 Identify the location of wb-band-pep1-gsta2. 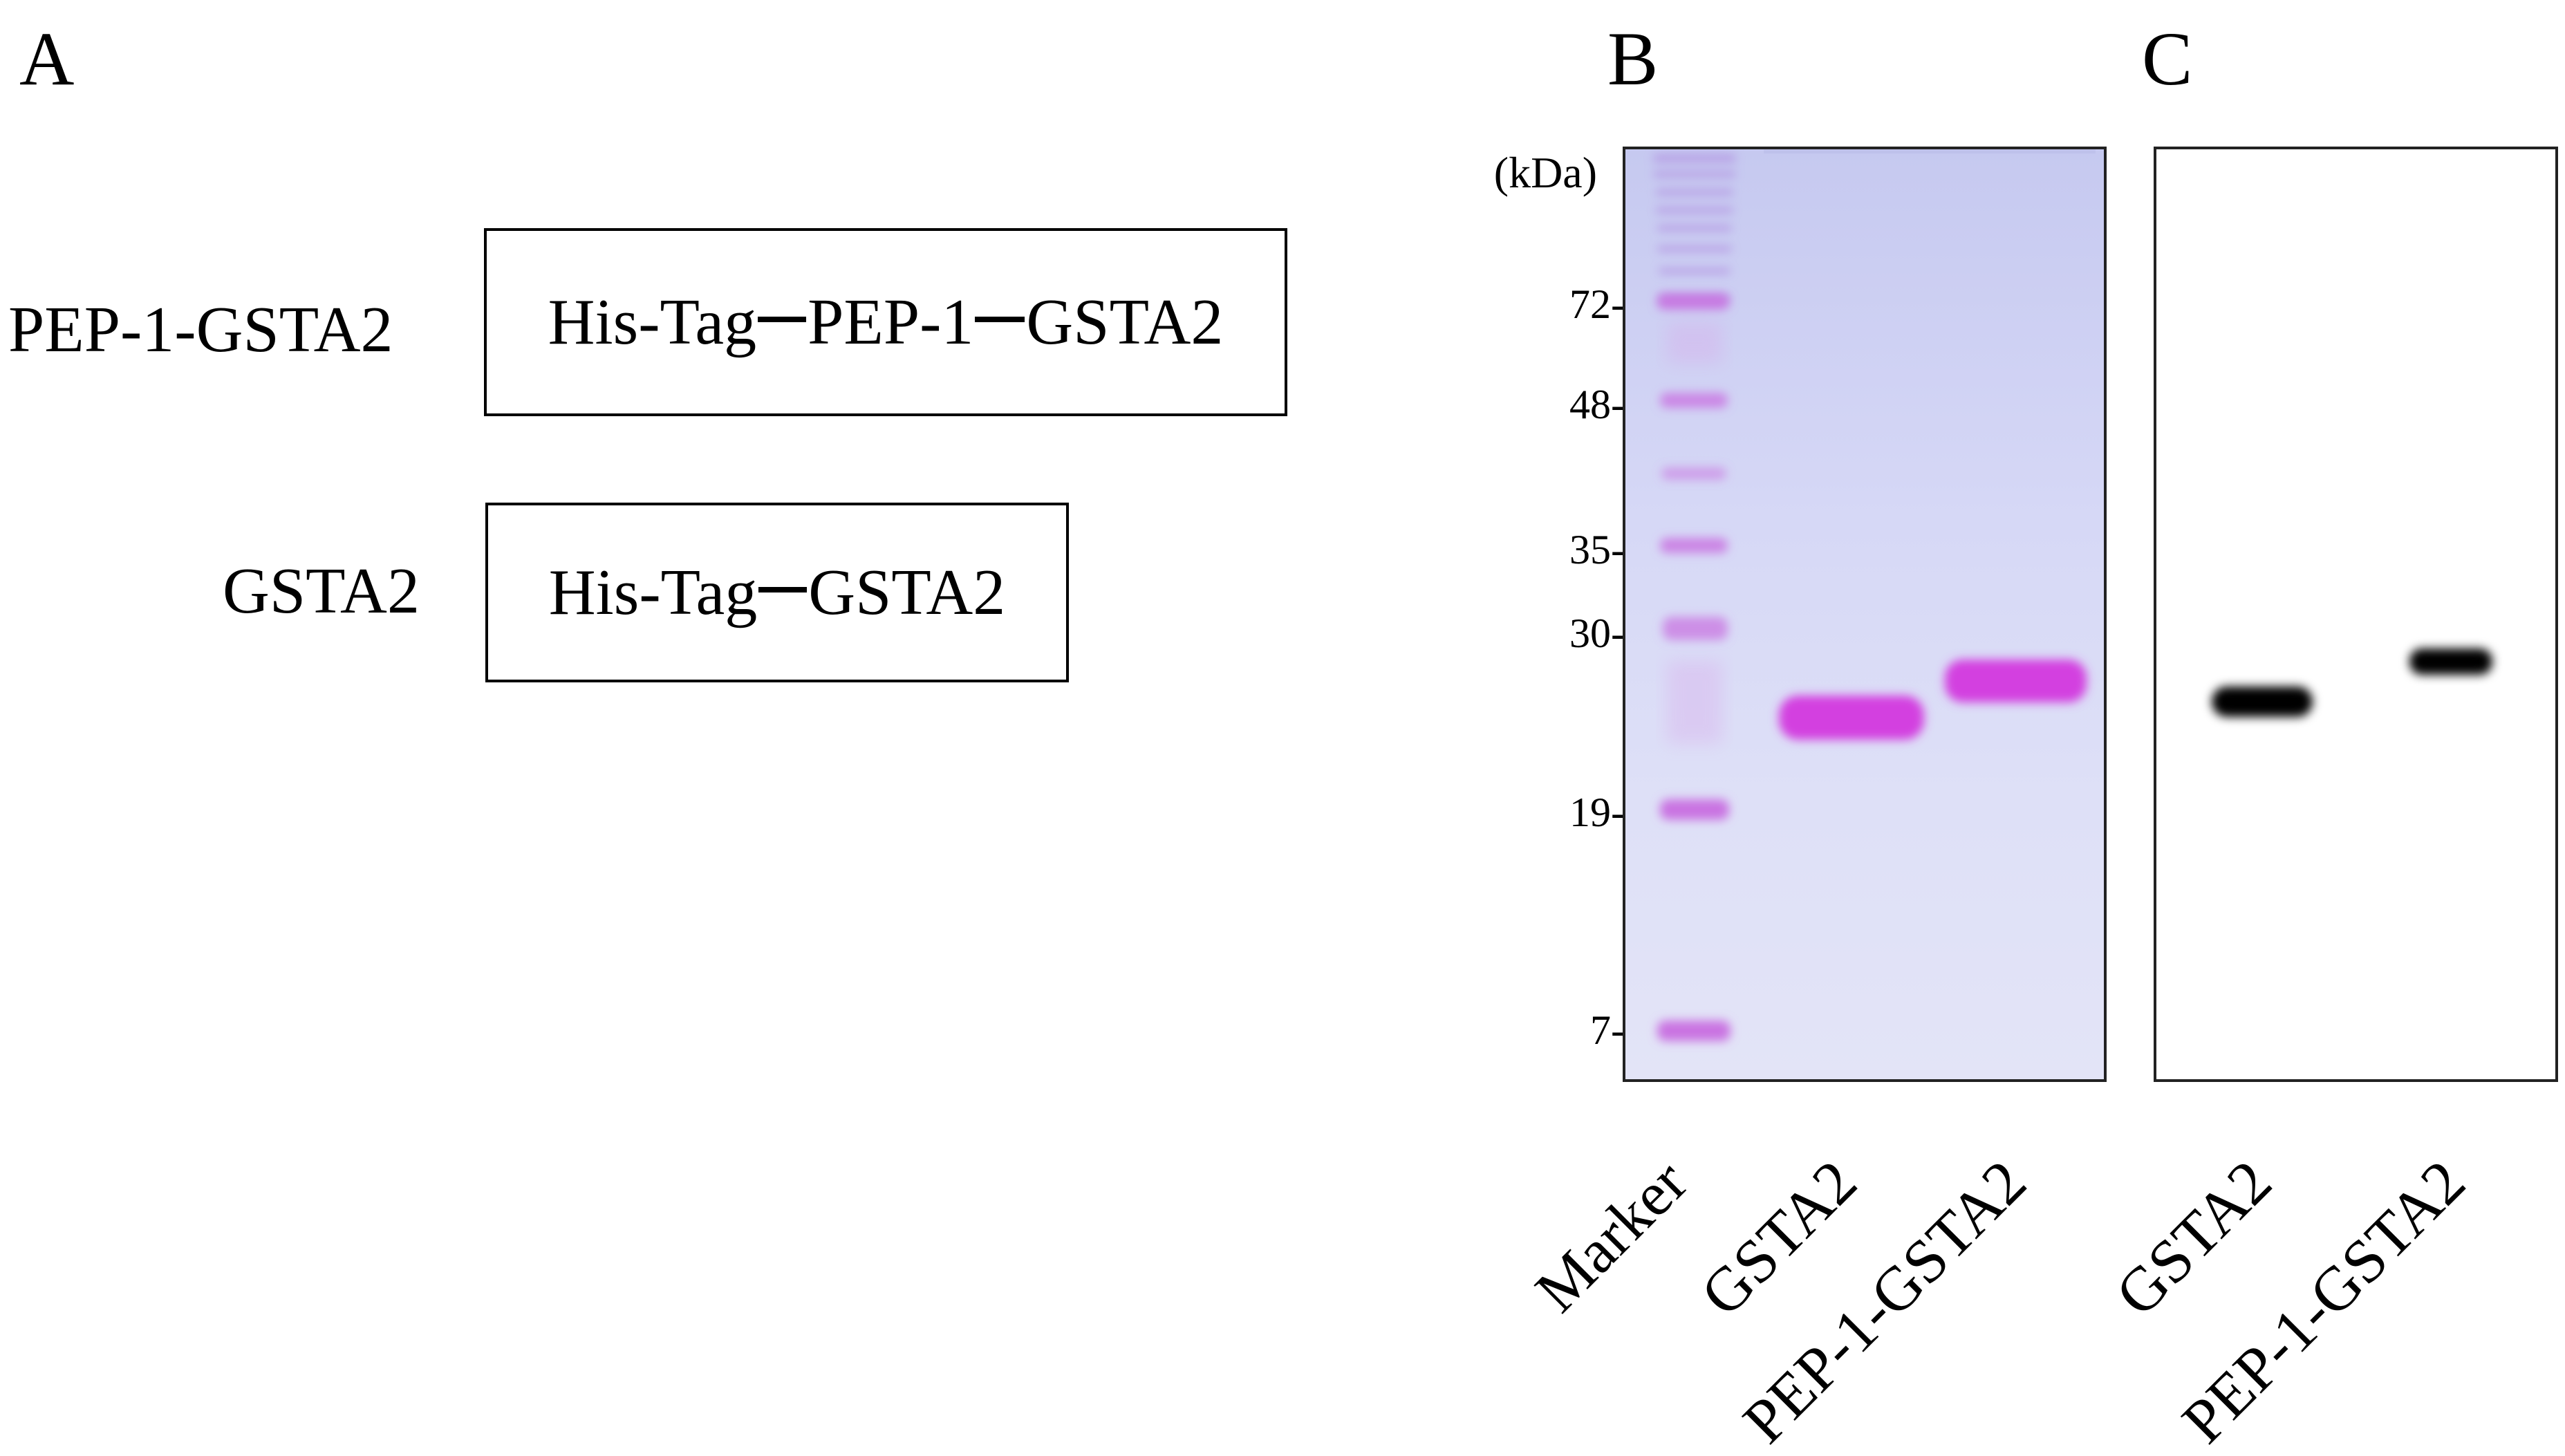
(2450, 661).